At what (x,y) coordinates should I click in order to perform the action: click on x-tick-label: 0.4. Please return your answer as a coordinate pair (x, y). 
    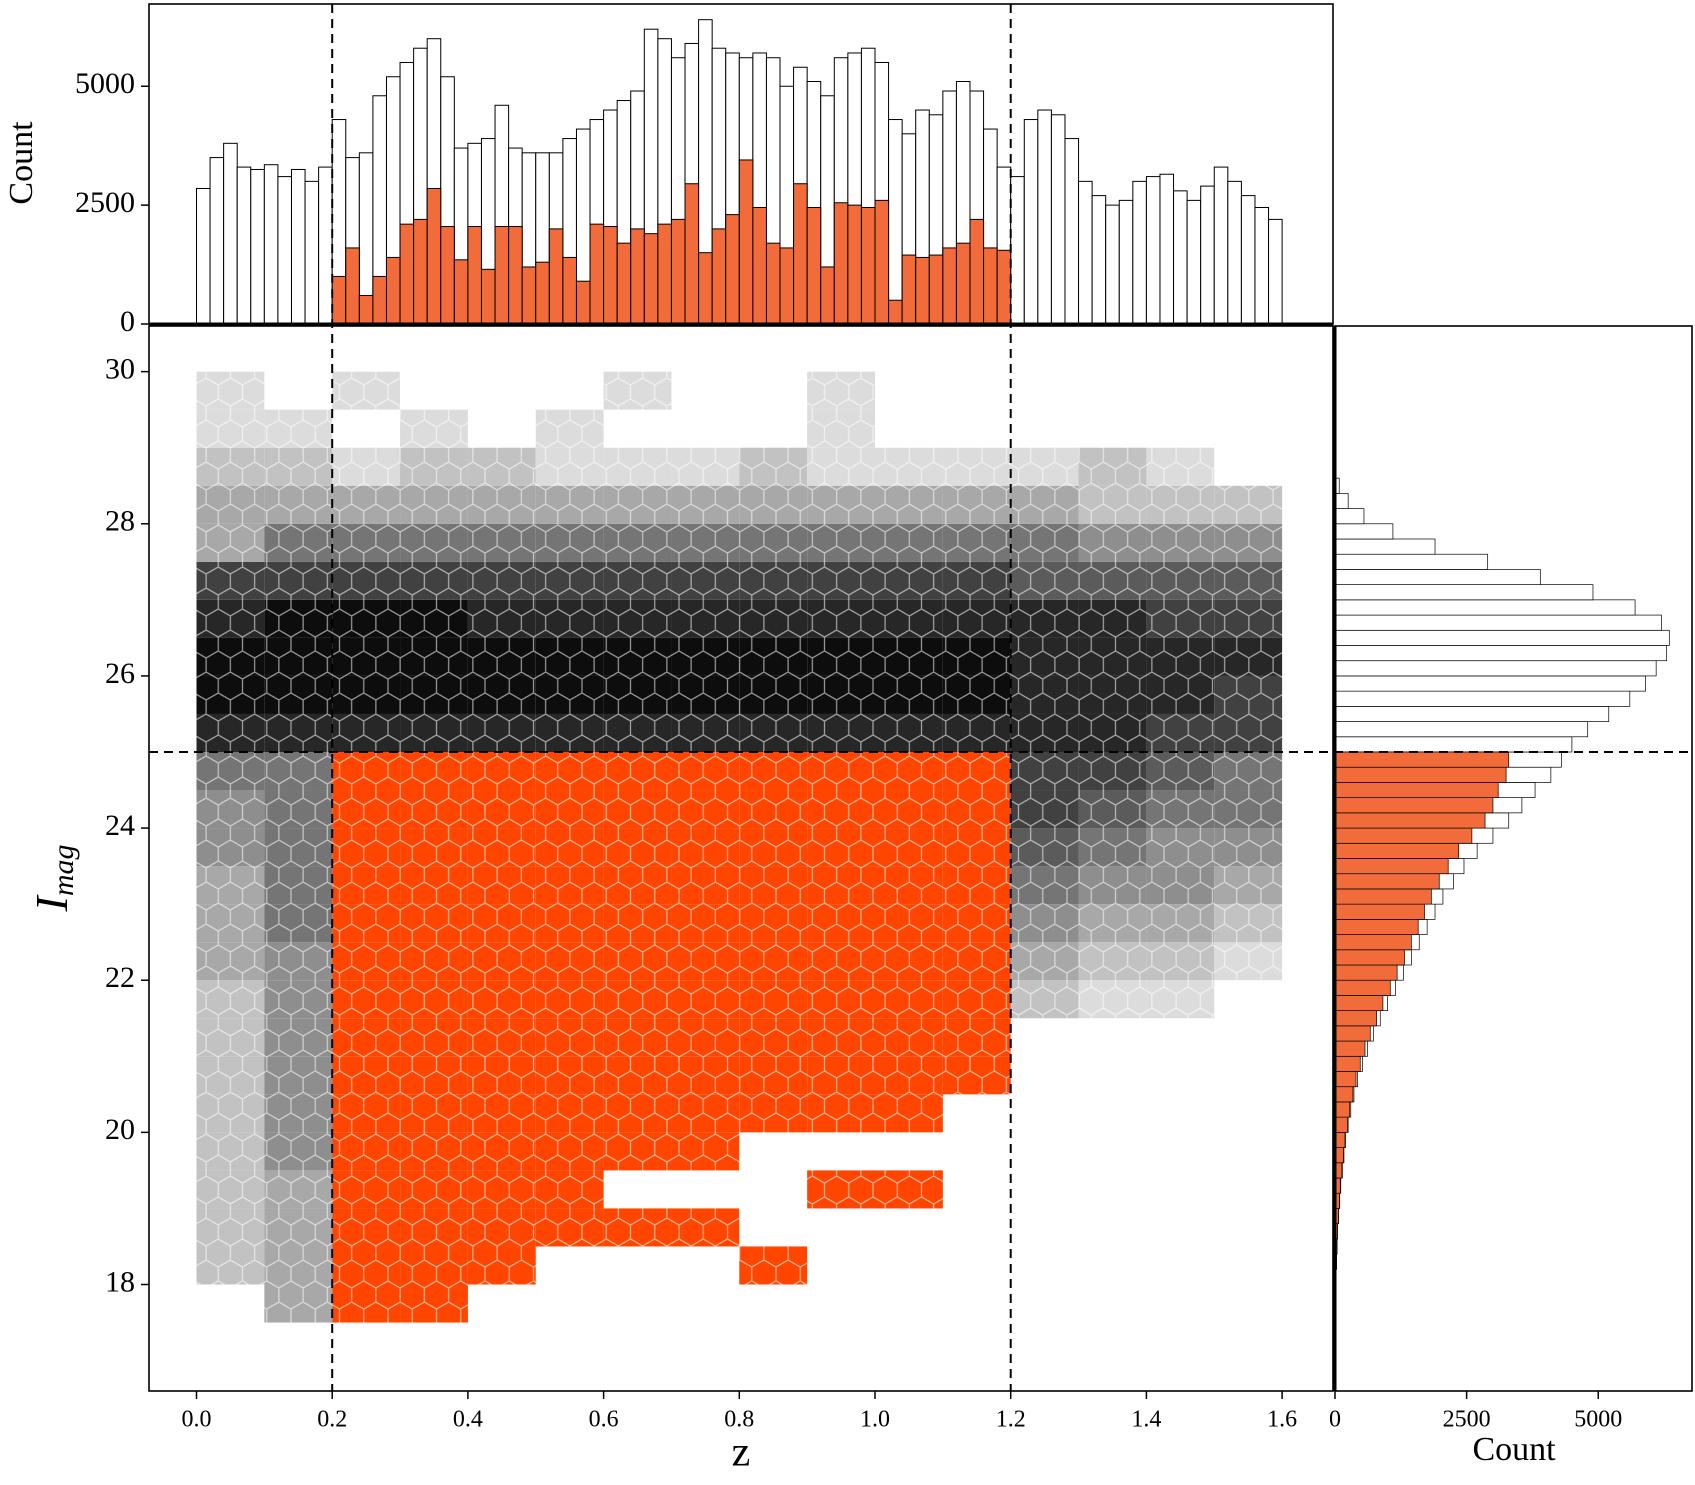
    Looking at the image, I should click on (468, 1420).